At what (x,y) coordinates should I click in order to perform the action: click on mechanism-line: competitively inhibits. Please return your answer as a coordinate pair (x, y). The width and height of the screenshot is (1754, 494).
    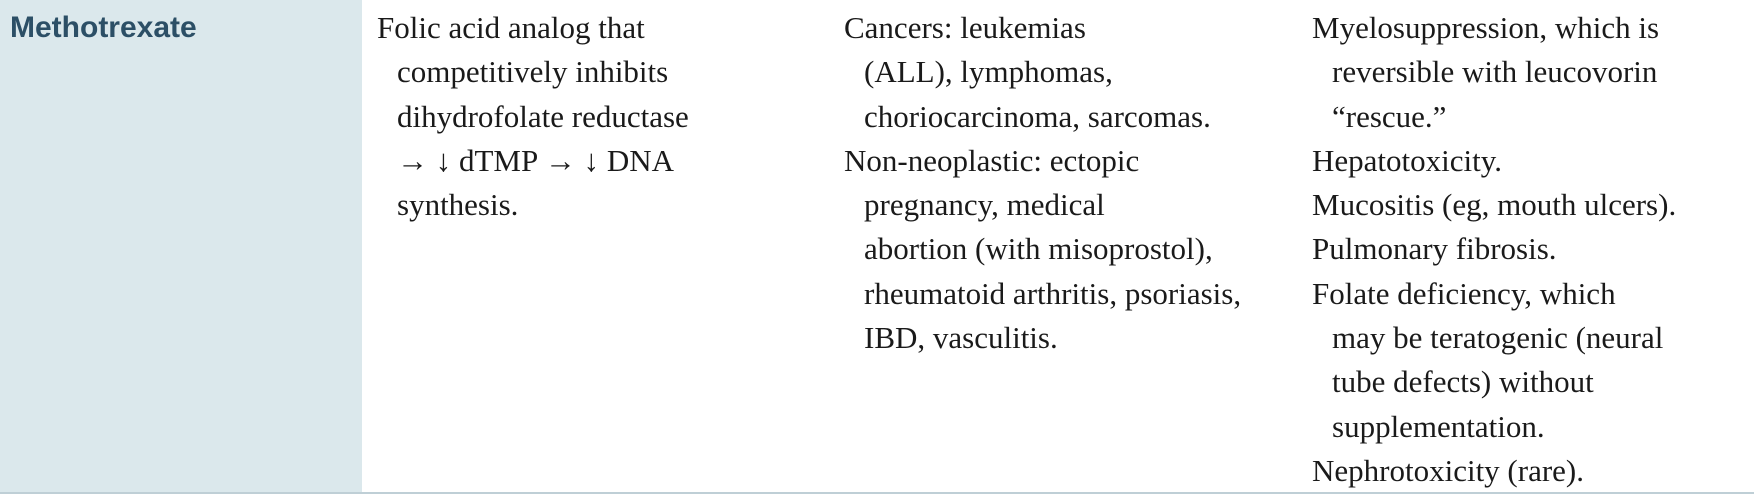
    Looking at the image, I should click on (533, 72).